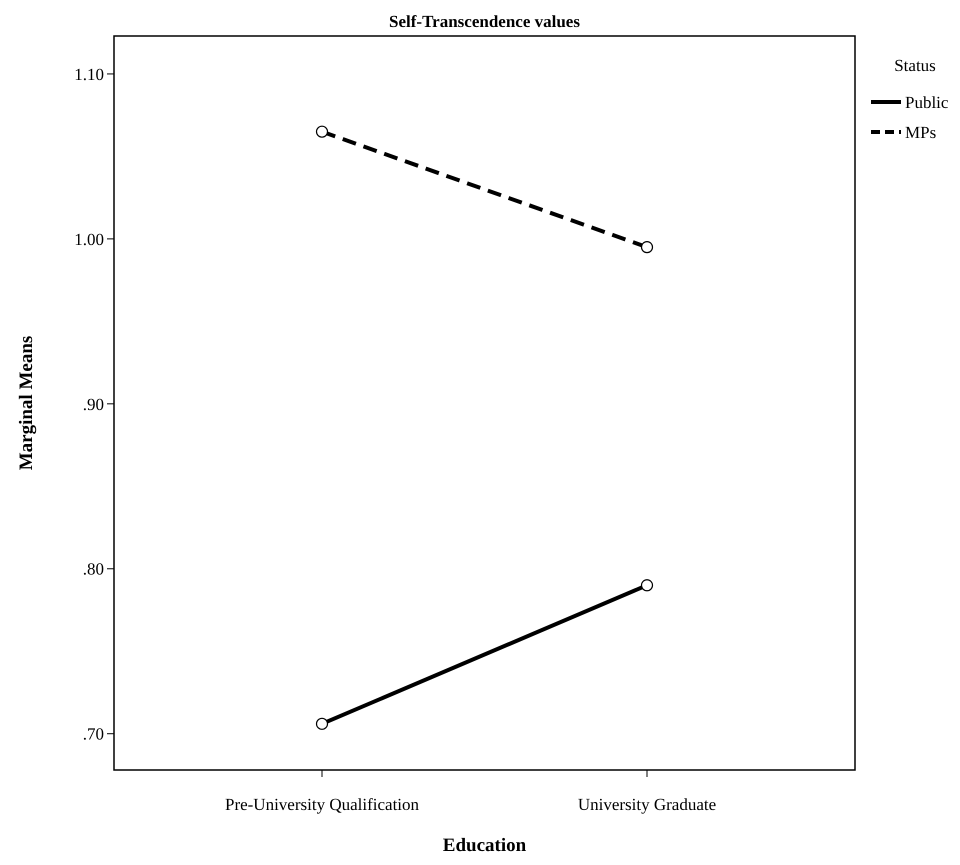 This screenshot has width=960, height=865. What do you see at coordinates (93, 404) in the screenshot?
I see `y-tick-label: .90` at bounding box center [93, 404].